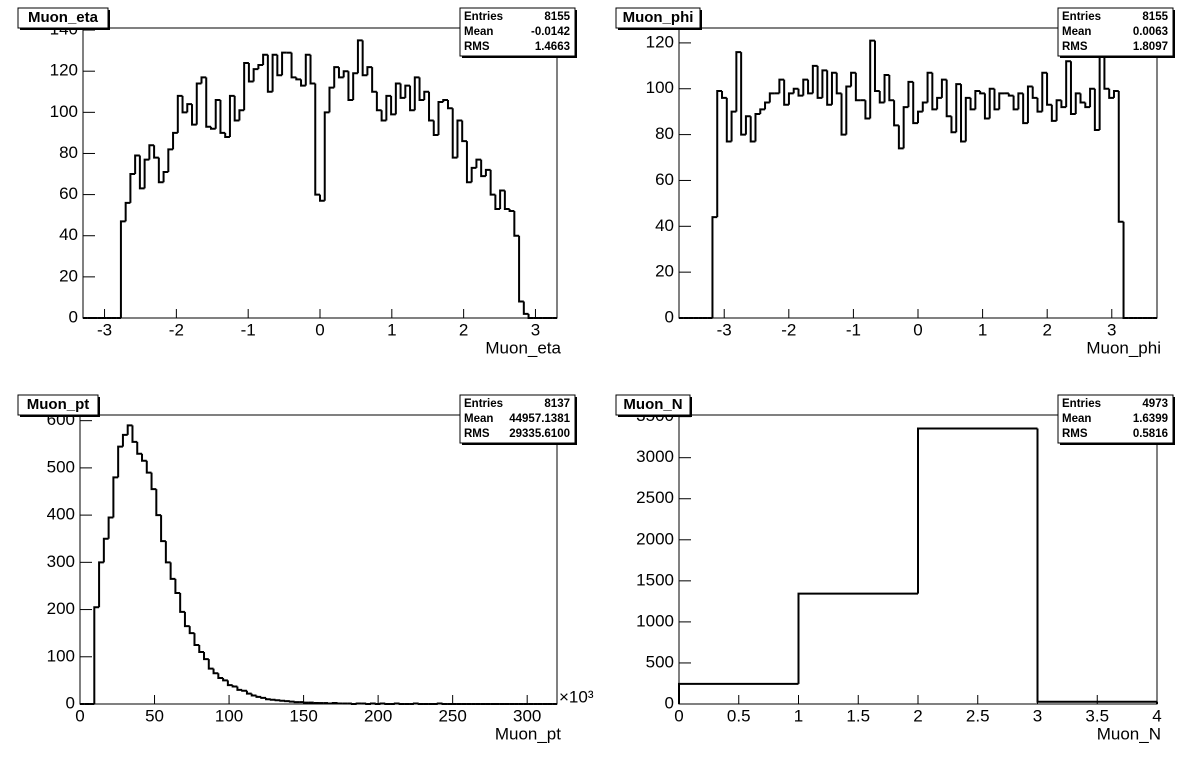  I want to click on x-tick-label: 150, so click(303, 715).